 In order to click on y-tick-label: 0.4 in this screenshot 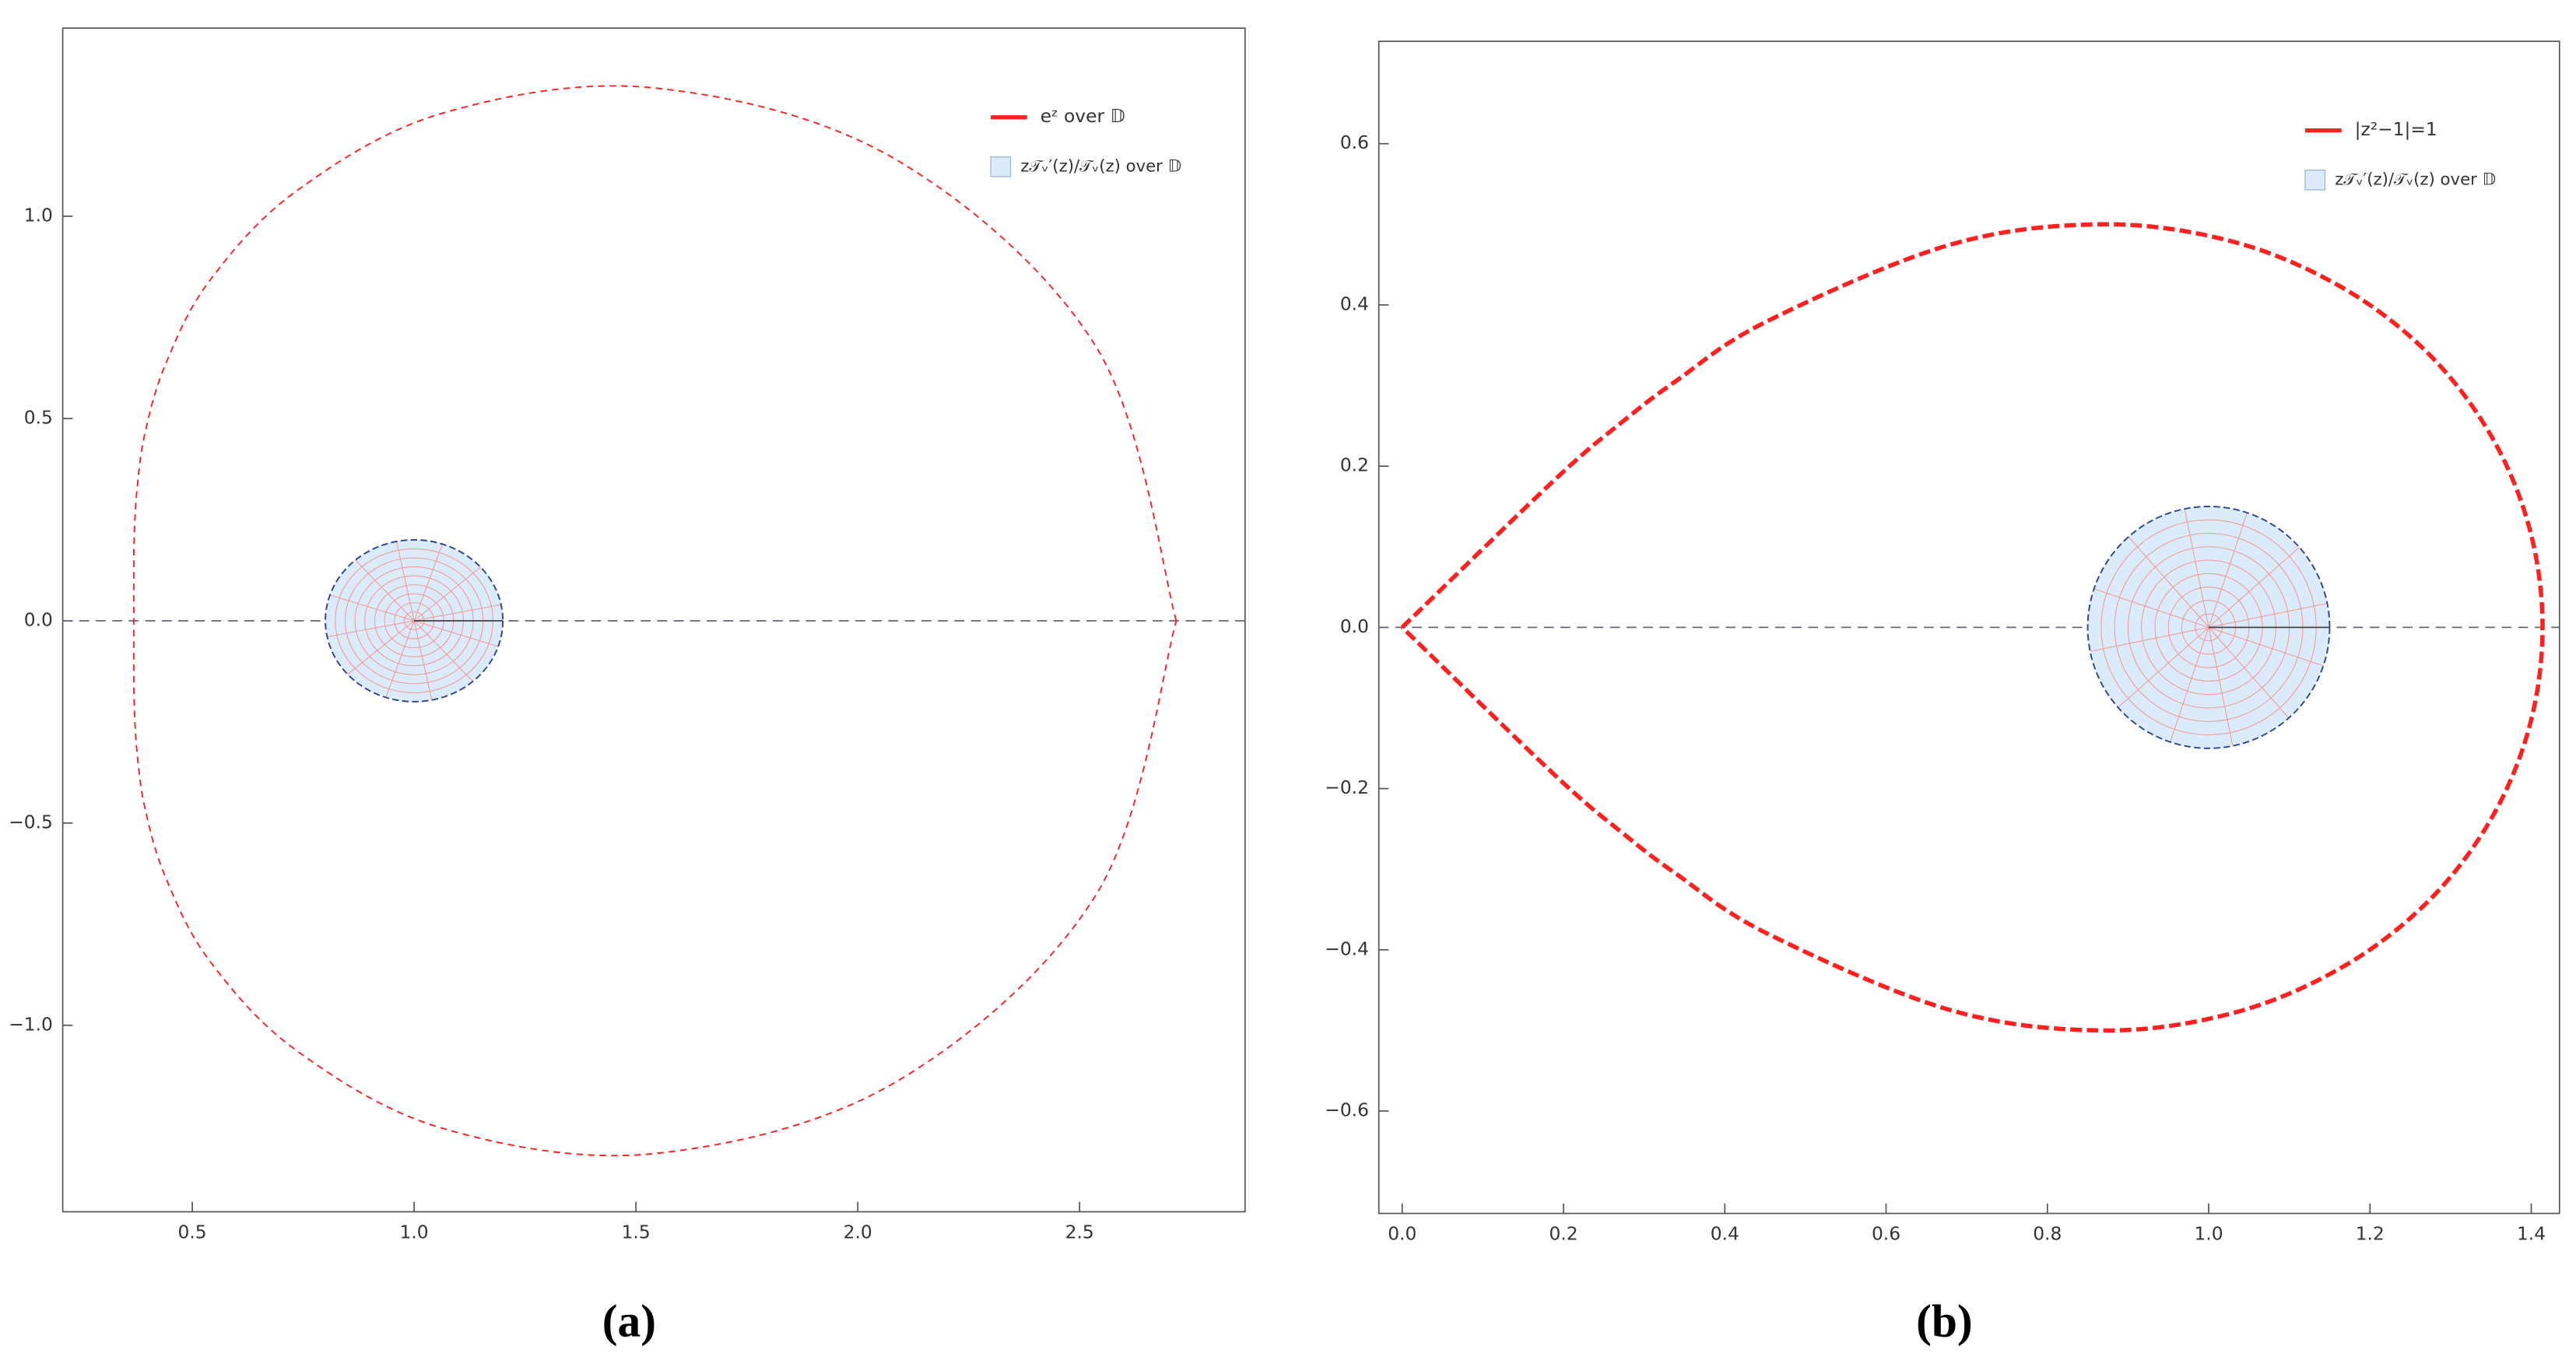, I will do `click(1355, 303)`.